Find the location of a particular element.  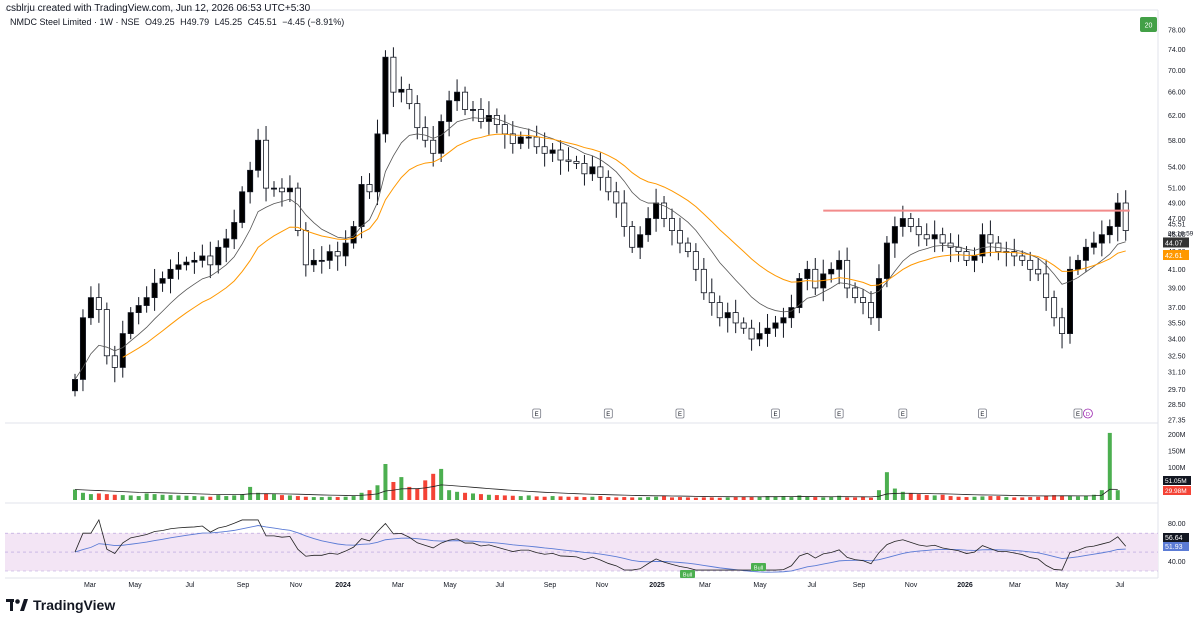

time-tick-label: Mar is located at coordinates (705, 585).